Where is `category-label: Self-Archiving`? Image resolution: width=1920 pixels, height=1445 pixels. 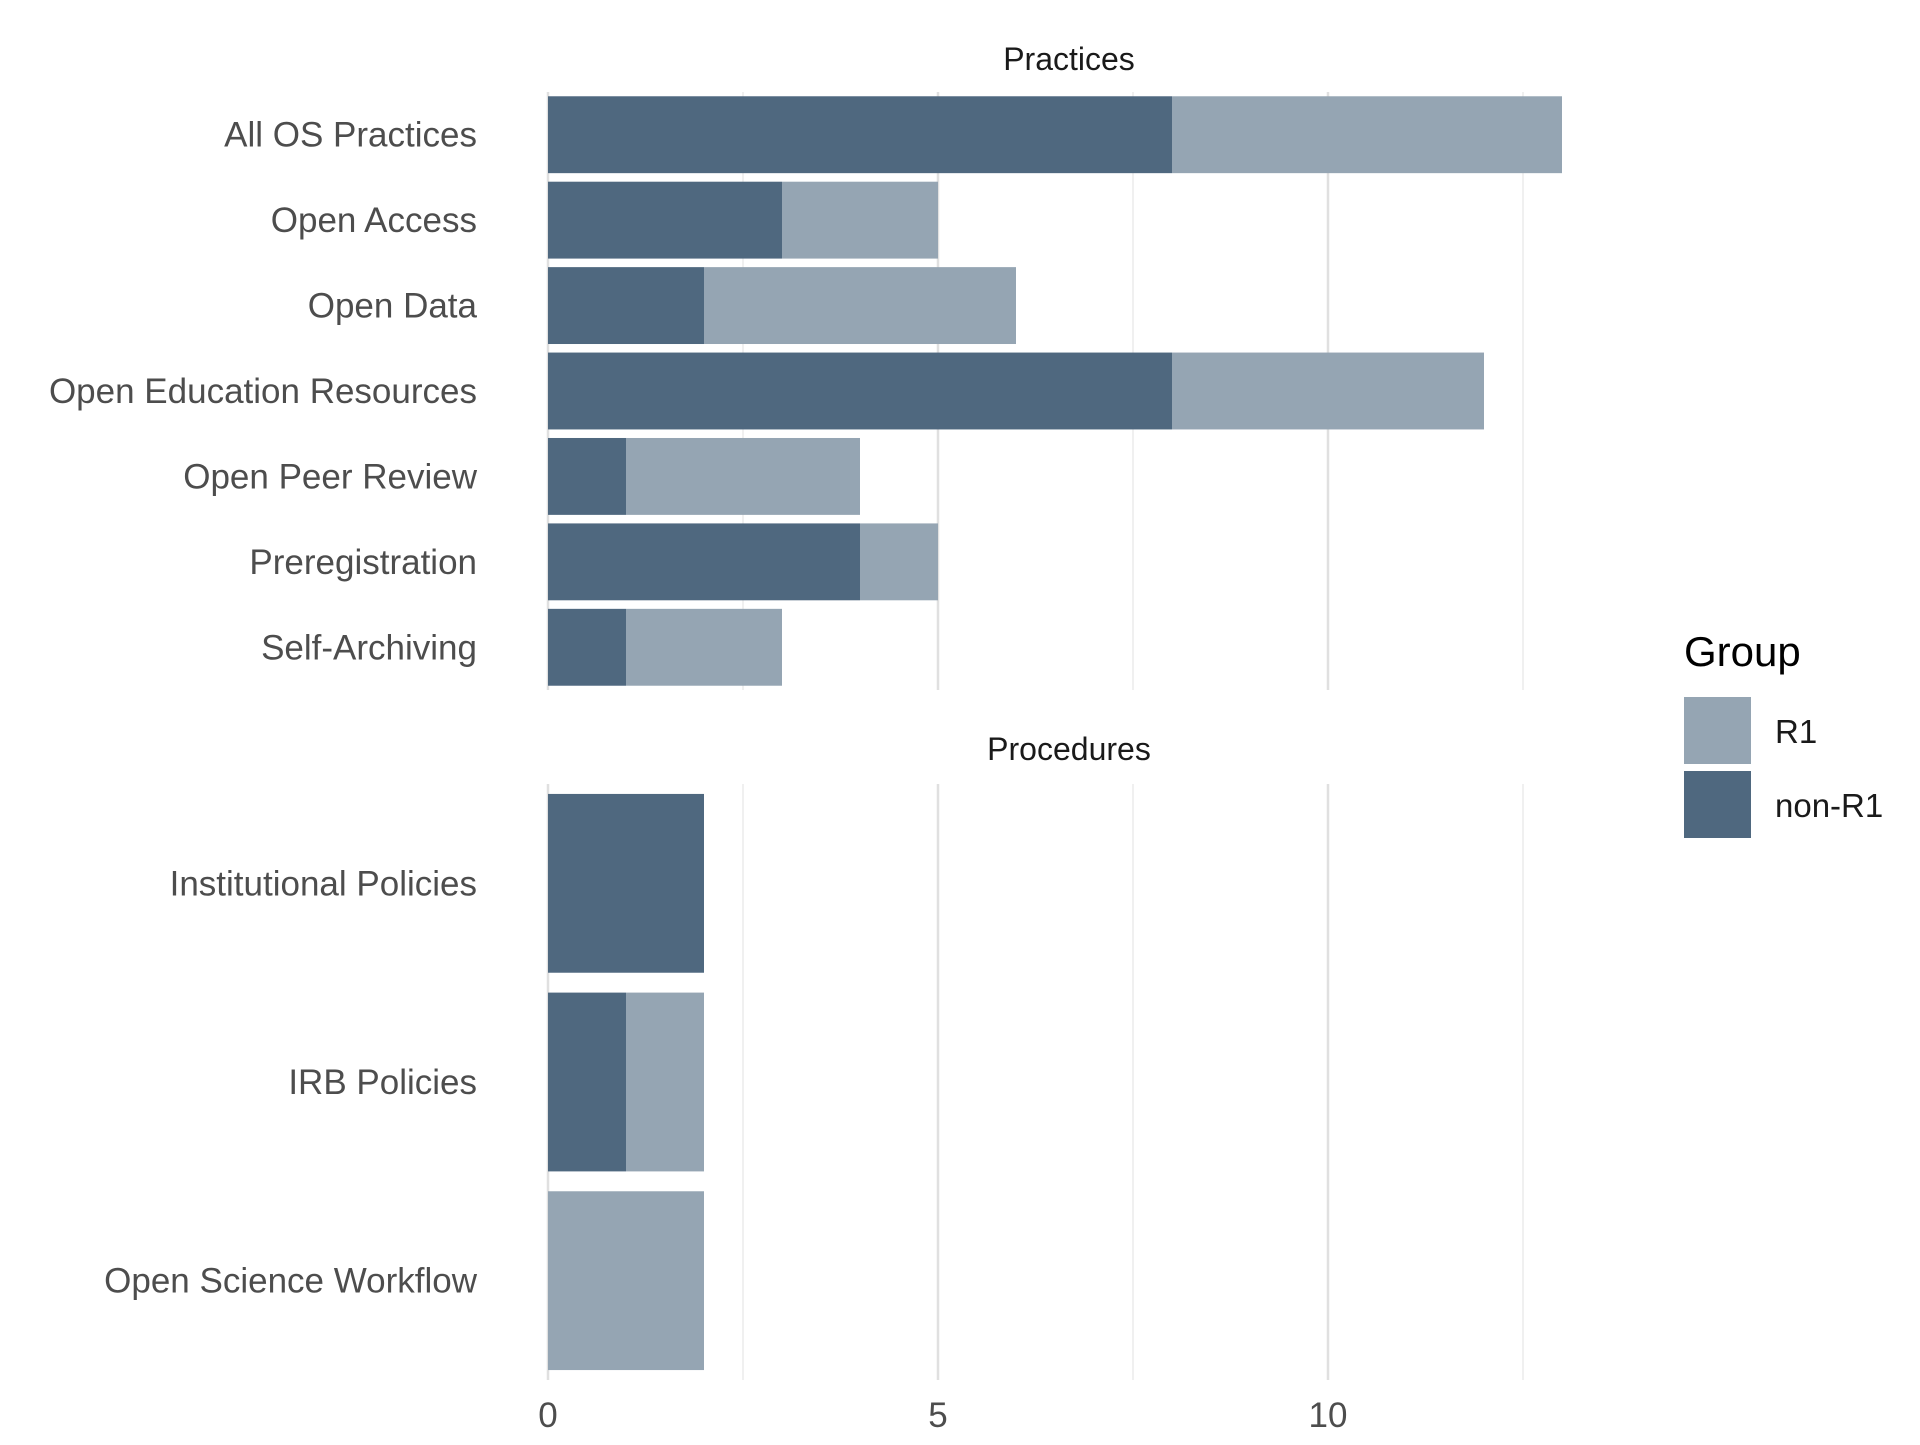
category-label: Self-Archiving is located at coordinates (369, 647).